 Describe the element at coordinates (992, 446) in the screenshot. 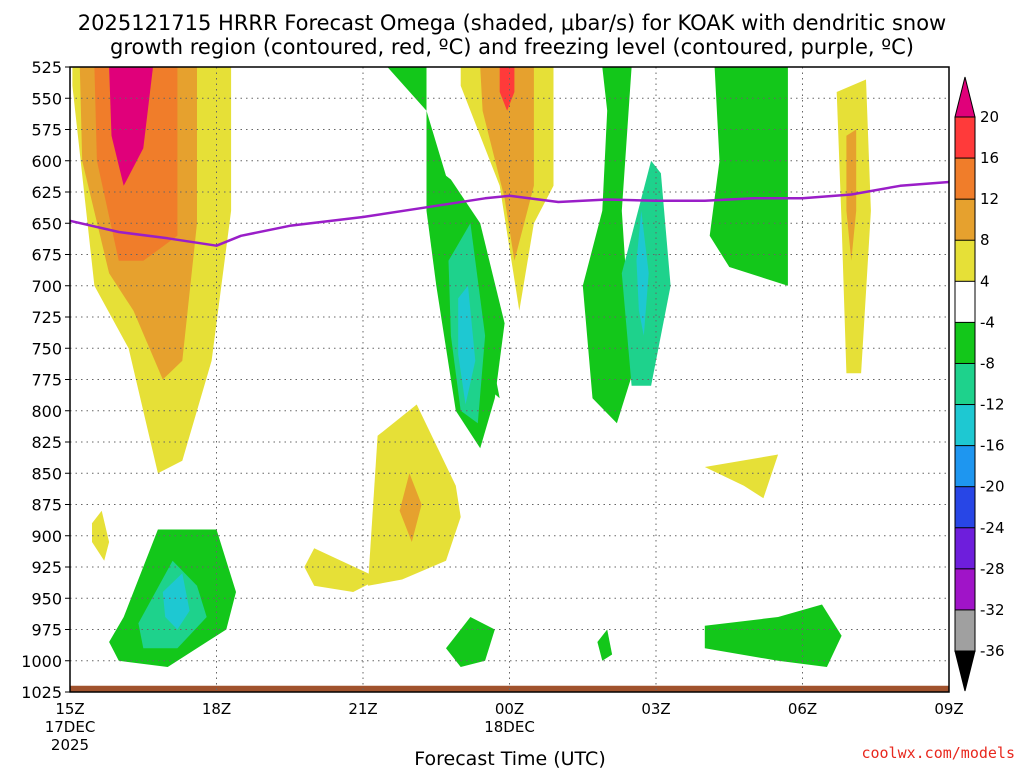

I see `colorbar-label--16: -16` at that location.